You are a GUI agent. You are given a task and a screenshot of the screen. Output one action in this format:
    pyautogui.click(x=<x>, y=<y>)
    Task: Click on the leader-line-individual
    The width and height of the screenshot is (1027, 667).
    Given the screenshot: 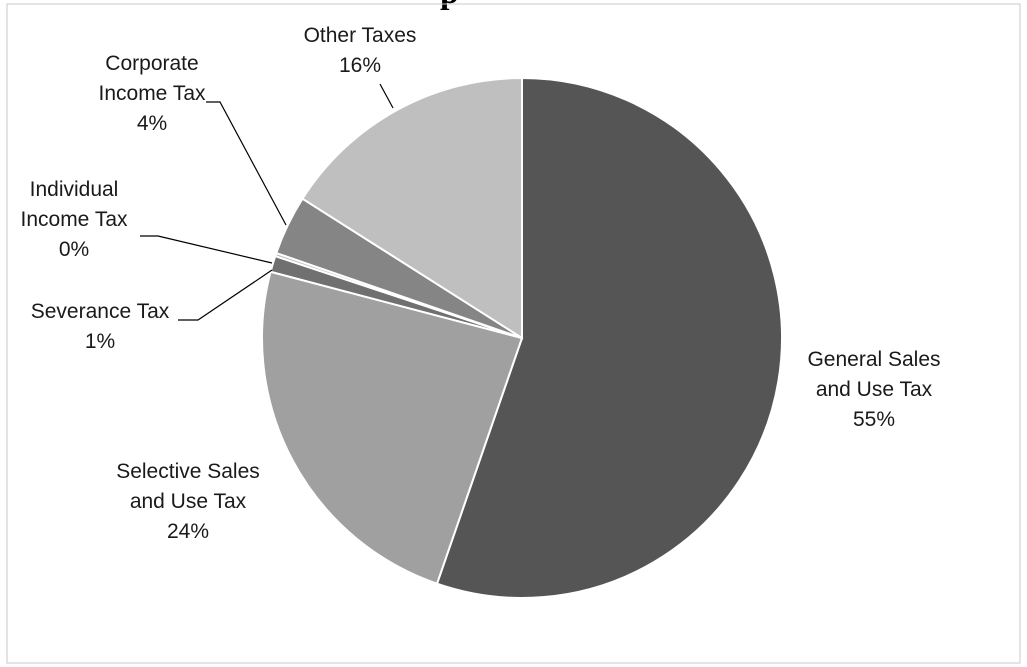 What is the action you would take?
    pyautogui.click(x=206, y=249)
    